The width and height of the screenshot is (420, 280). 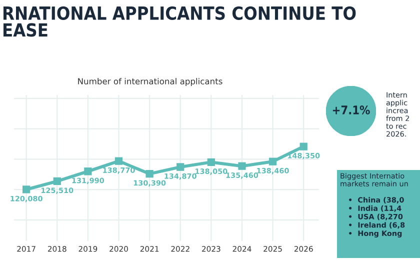 I want to click on chart-subtitle: Number of international applicants, so click(x=150, y=82).